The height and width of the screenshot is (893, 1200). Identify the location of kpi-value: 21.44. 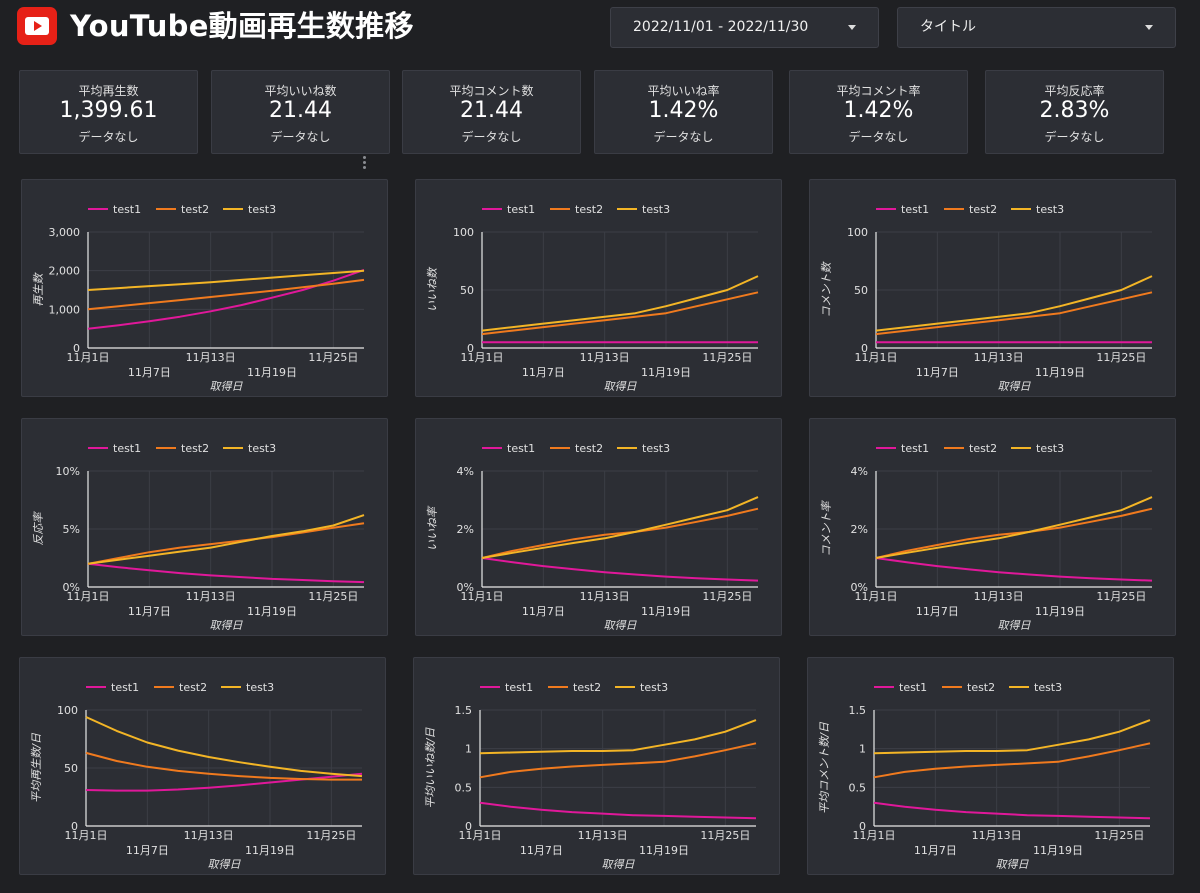
(300, 110).